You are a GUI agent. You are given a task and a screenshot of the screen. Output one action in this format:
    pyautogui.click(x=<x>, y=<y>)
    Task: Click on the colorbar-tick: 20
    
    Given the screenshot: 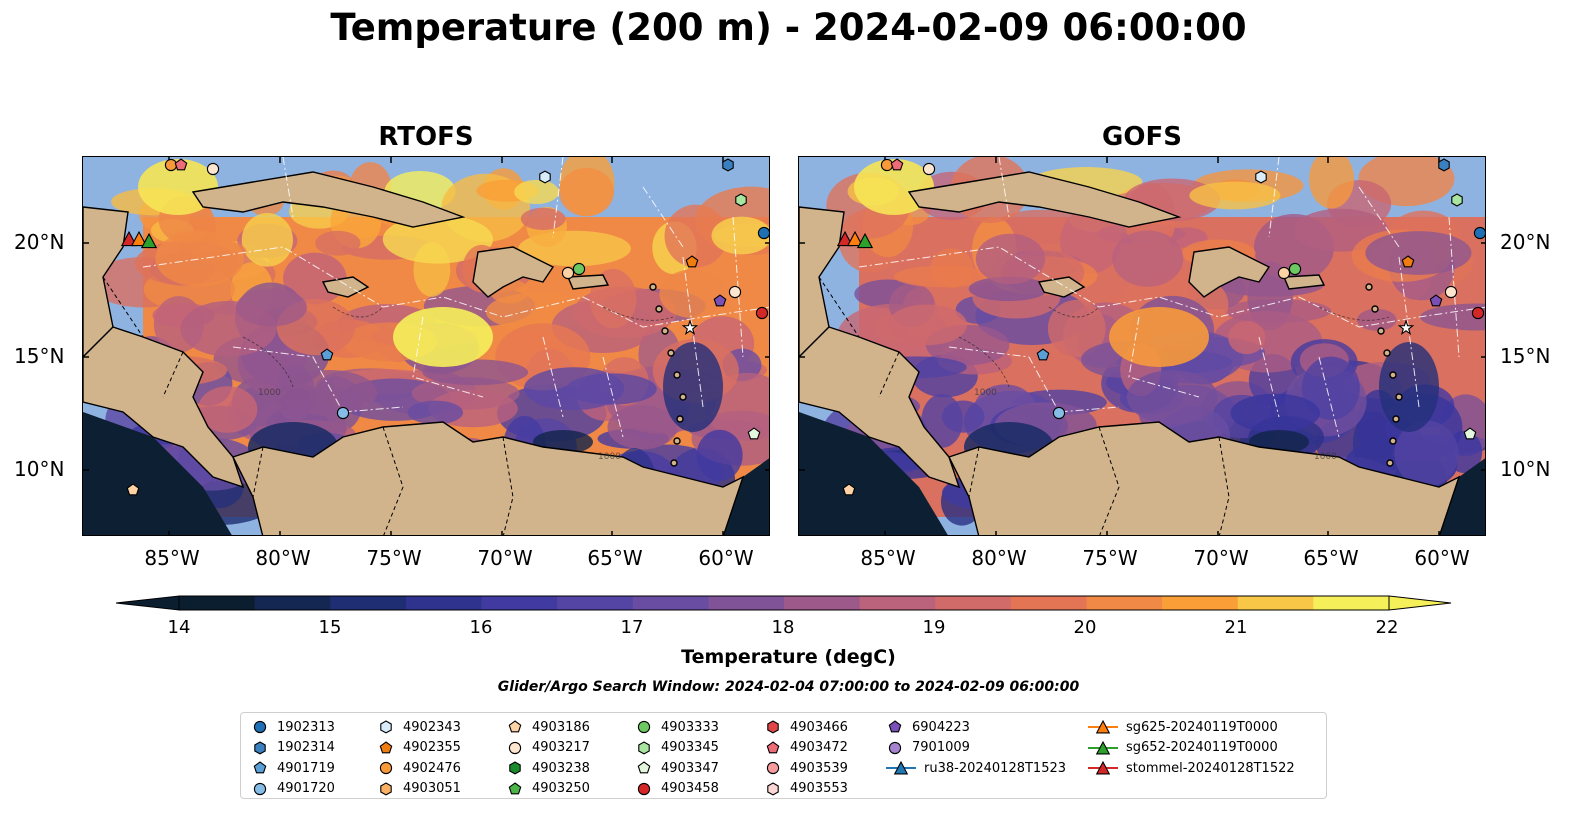 What is the action you would take?
    pyautogui.click(x=1085, y=627)
    